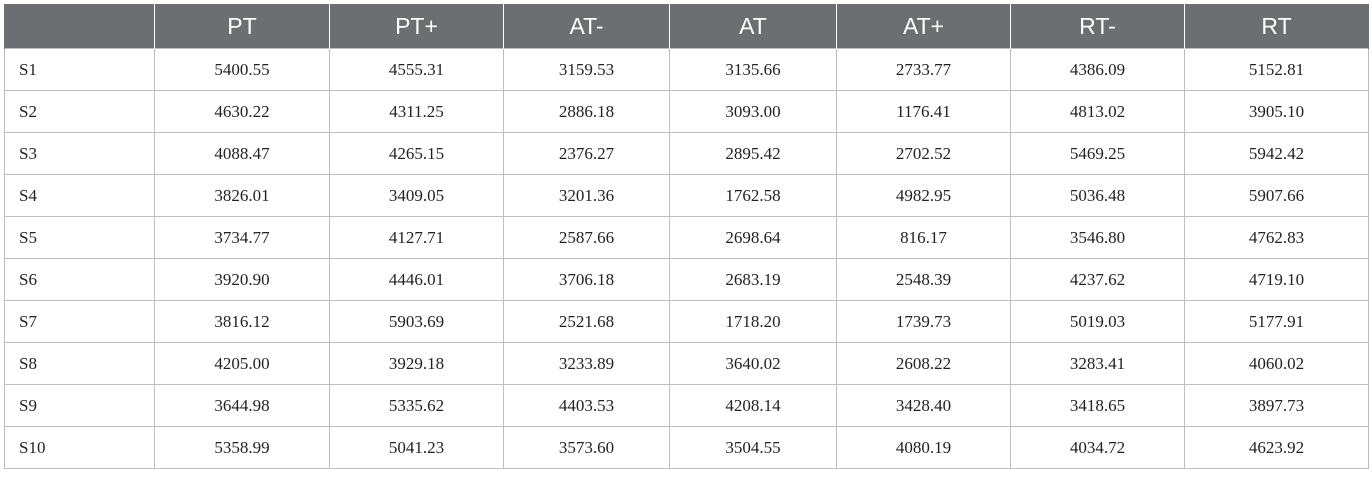  Describe the element at coordinates (753, 447) in the screenshot. I see `table-cell: 3504.55` at that location.